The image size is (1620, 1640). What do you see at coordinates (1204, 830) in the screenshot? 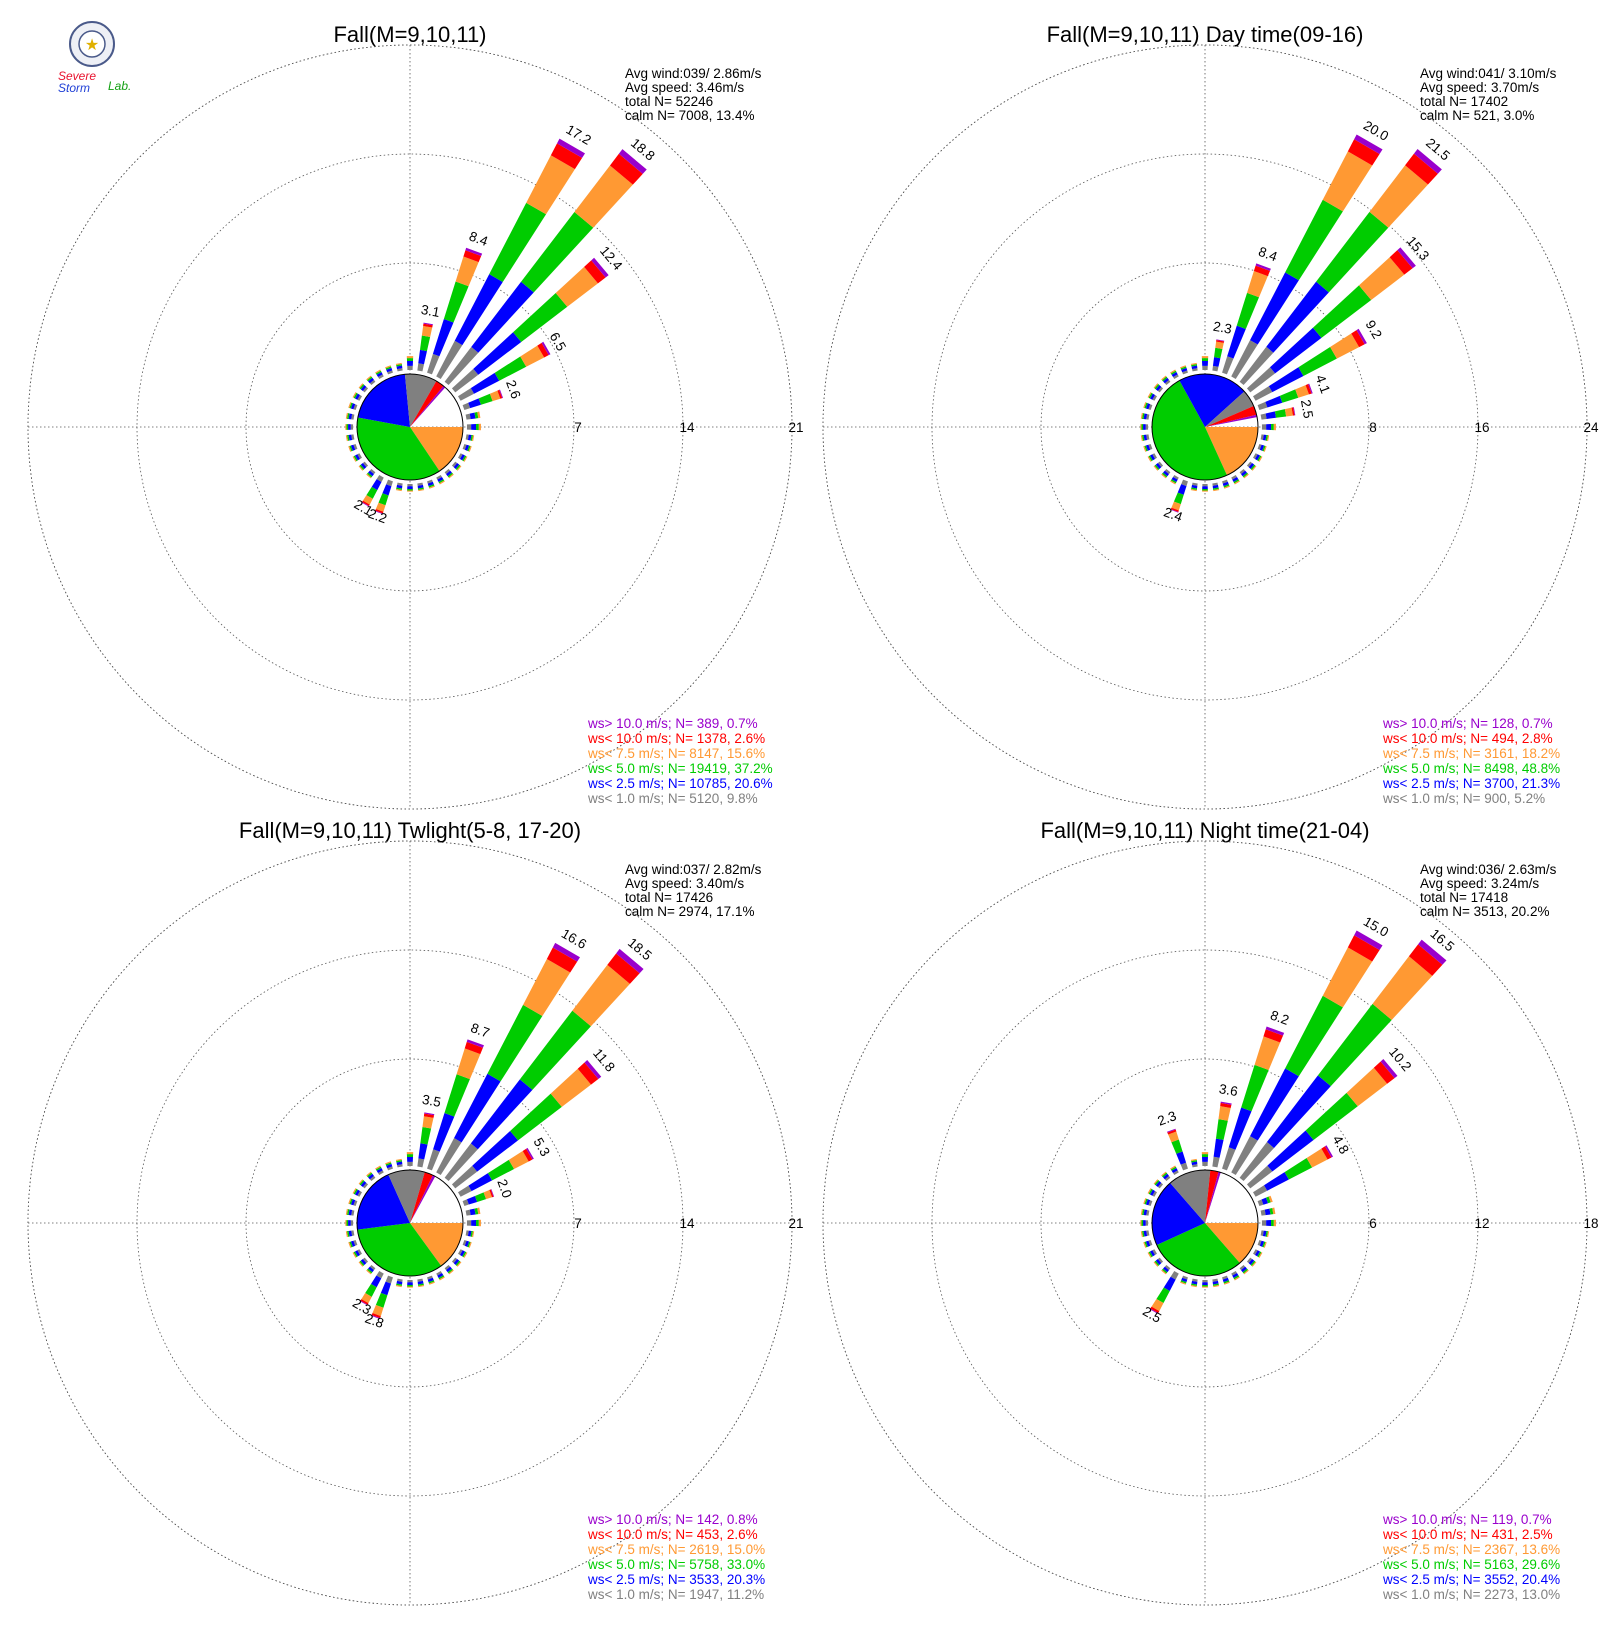
I see `panel-title: Fall(M=9,10,11) Night time(21-04)` at bounding box center [1204, 830].